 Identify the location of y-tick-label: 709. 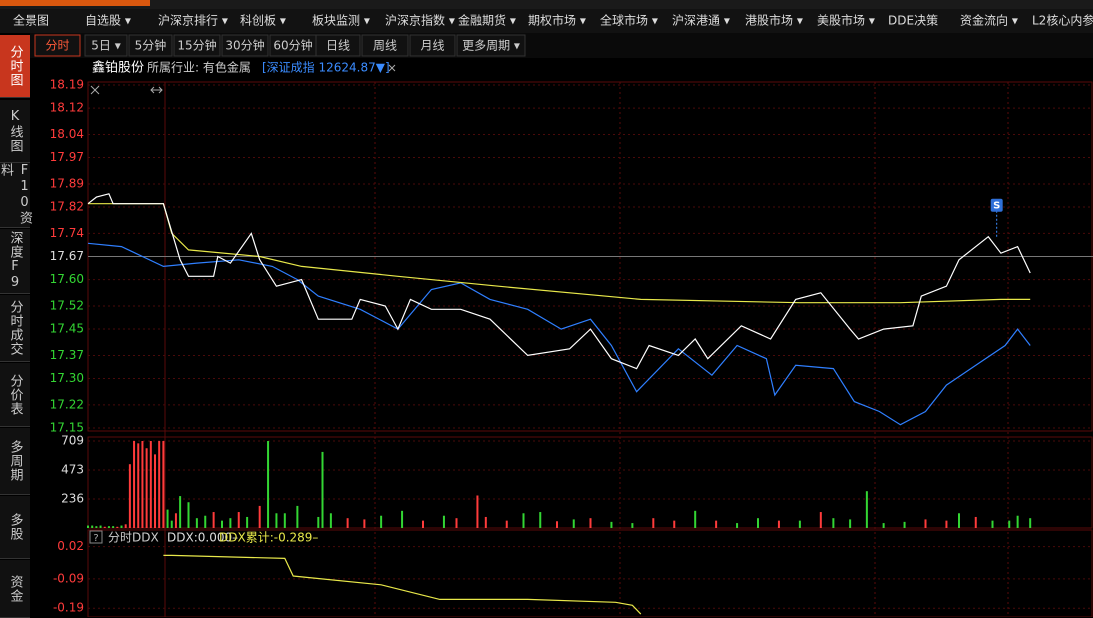
(72, 441).